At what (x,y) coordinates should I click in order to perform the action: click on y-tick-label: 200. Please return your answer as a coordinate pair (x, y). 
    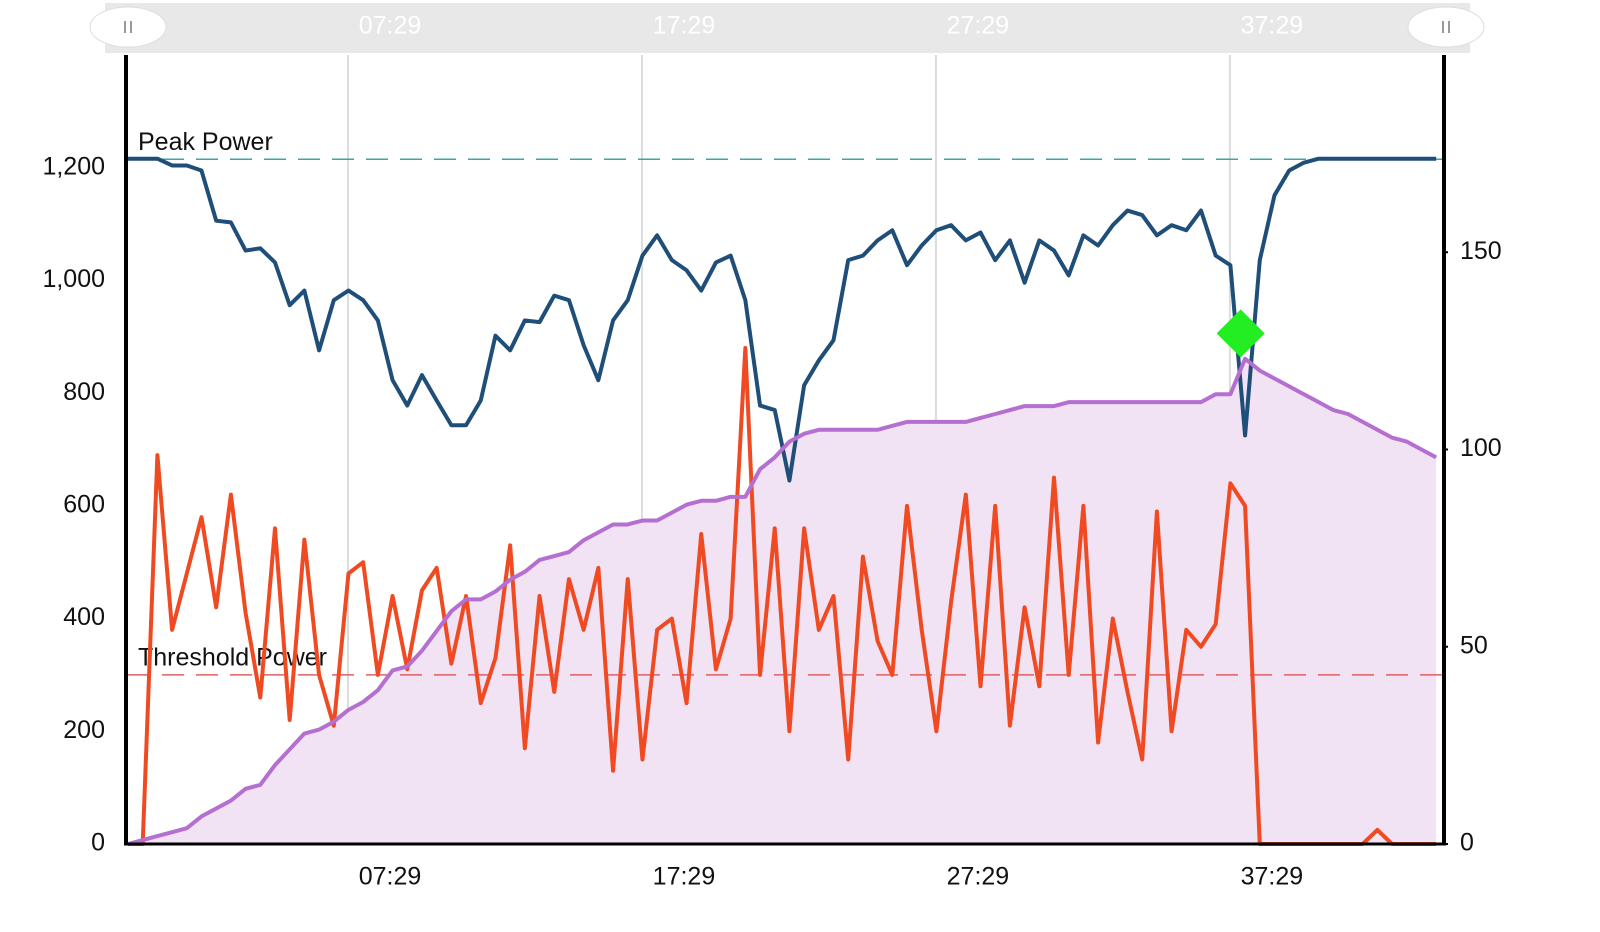
    Looking at the image, I should click on (84, 730).